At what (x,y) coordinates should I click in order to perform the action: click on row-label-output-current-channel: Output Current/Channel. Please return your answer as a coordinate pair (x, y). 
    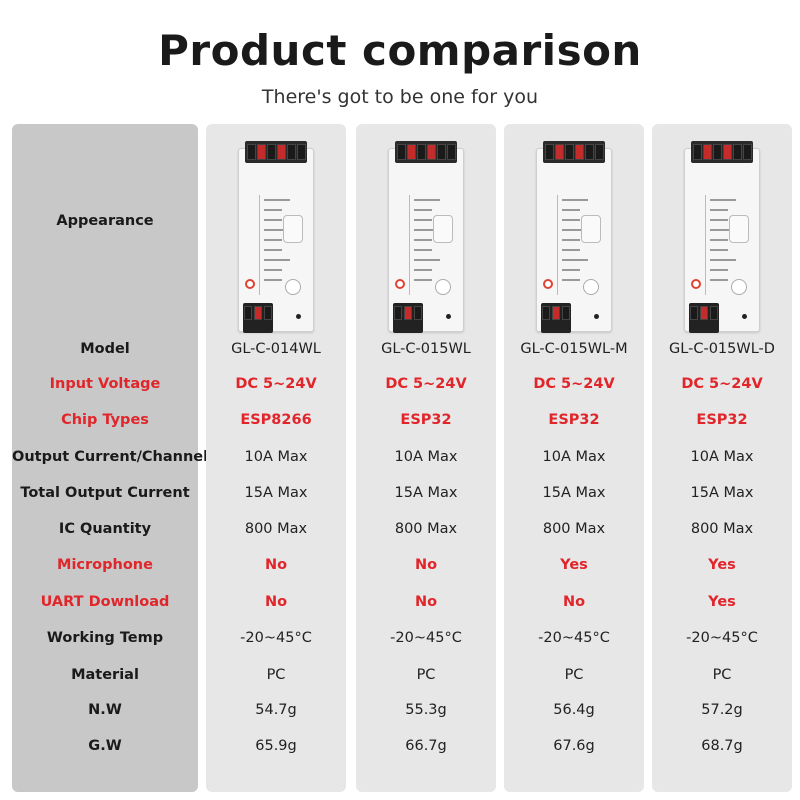
    Looking at the image, I should click on (110, 457).